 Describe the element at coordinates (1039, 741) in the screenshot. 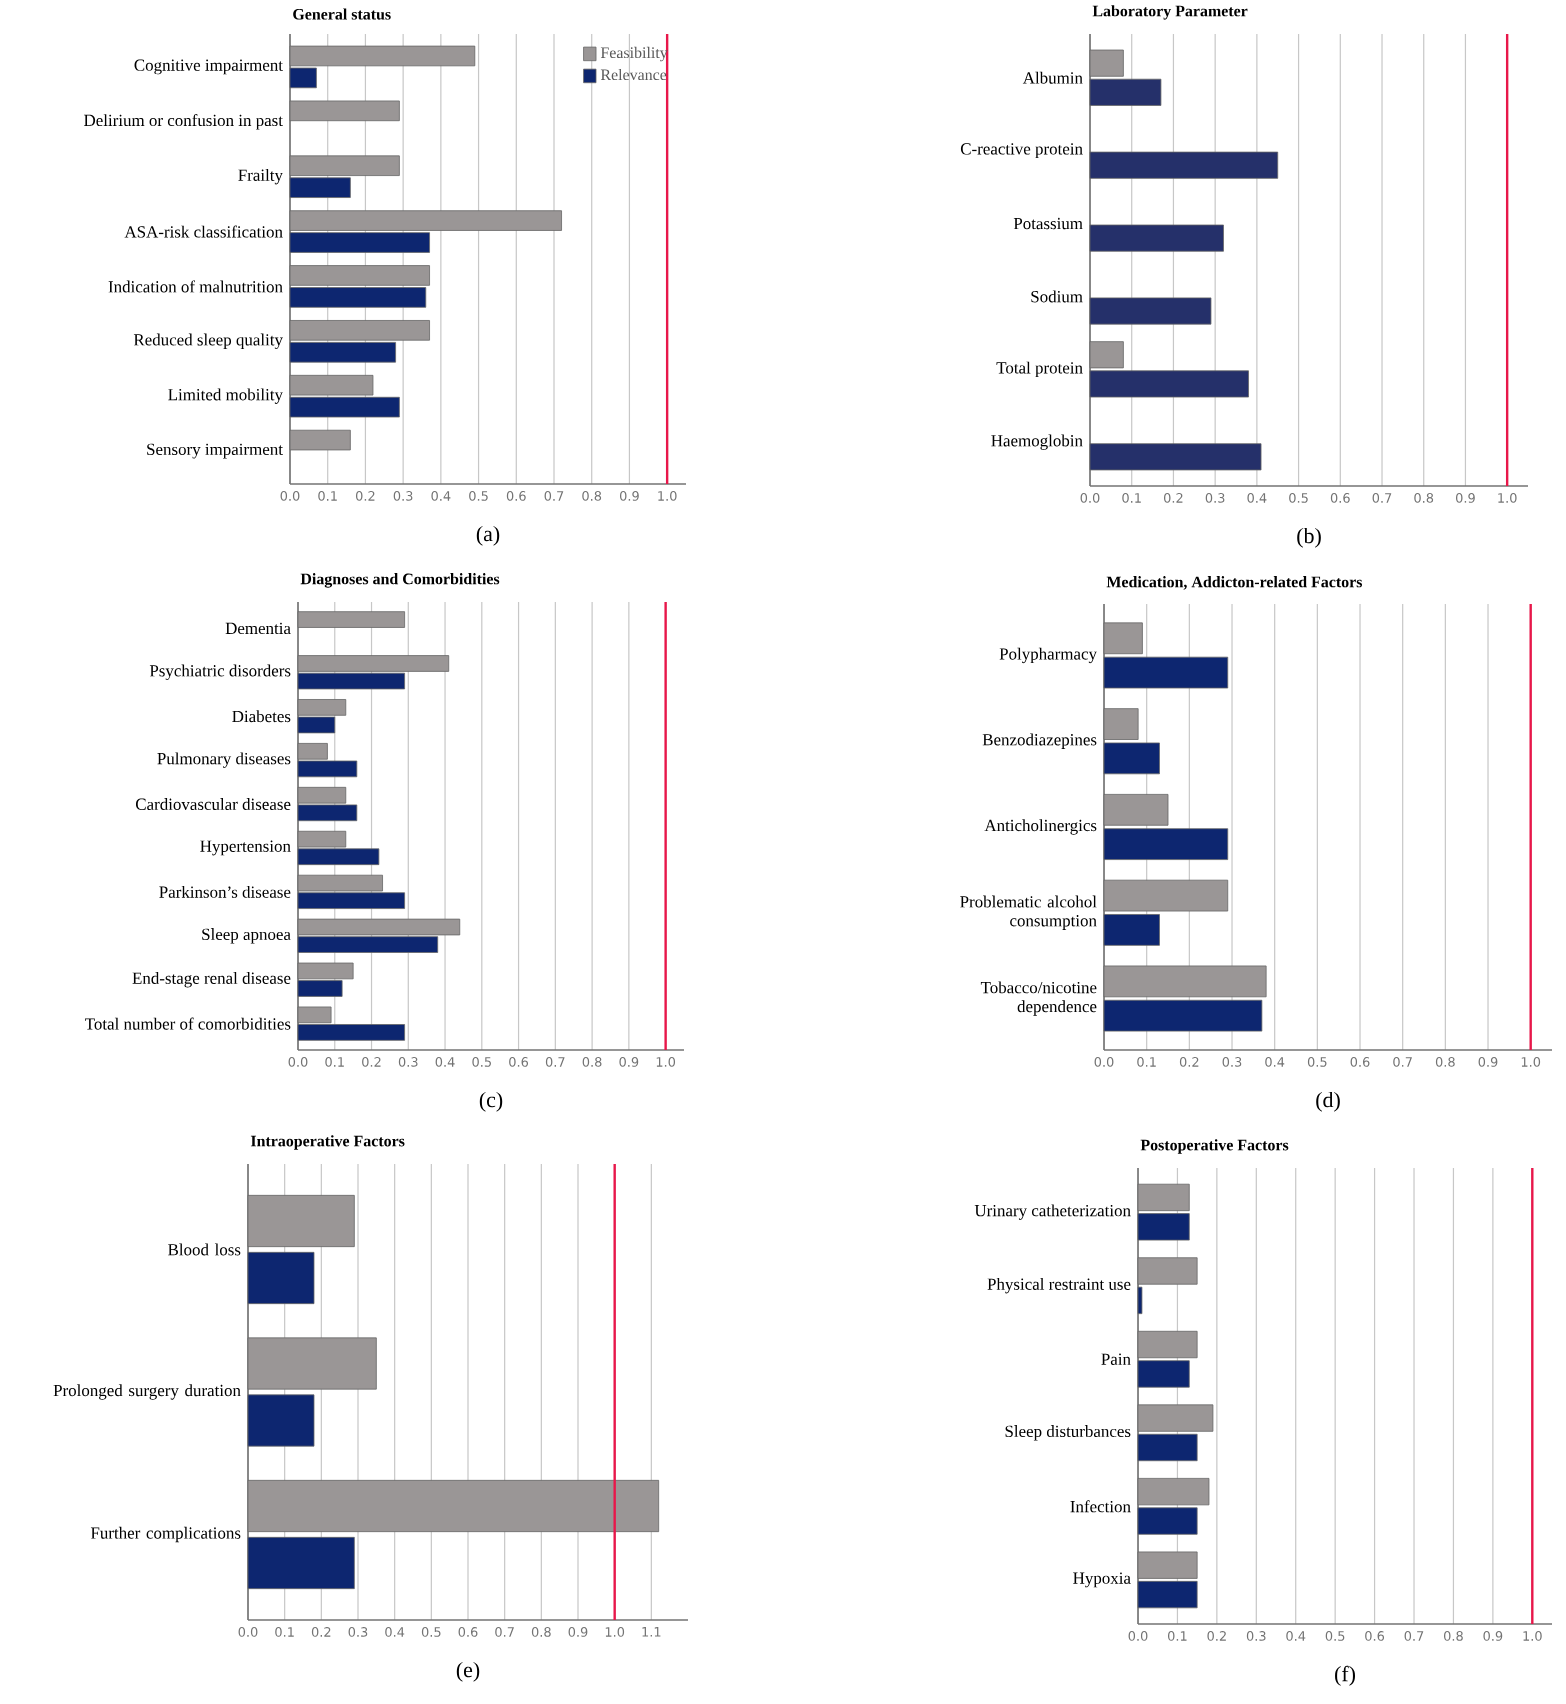

I see `y-tick-label: Benzodiazepines` at that location.